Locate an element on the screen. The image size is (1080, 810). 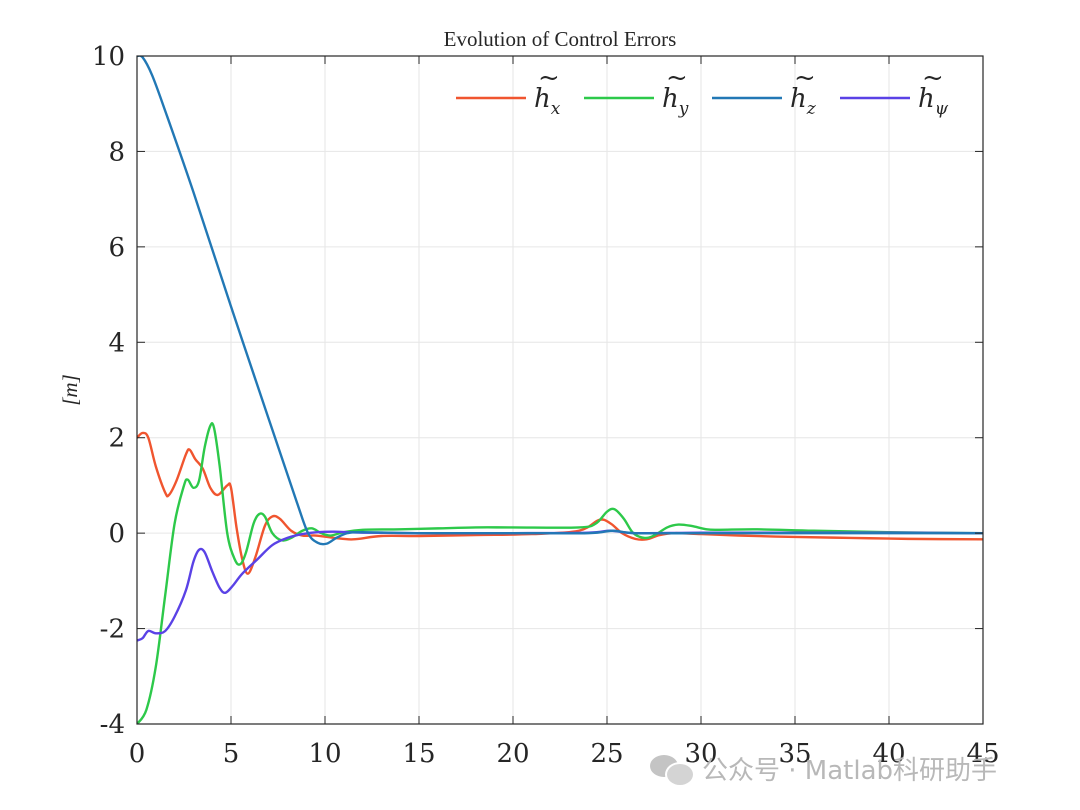
x-tick-label: 10 is located at coordinates (324, 754).